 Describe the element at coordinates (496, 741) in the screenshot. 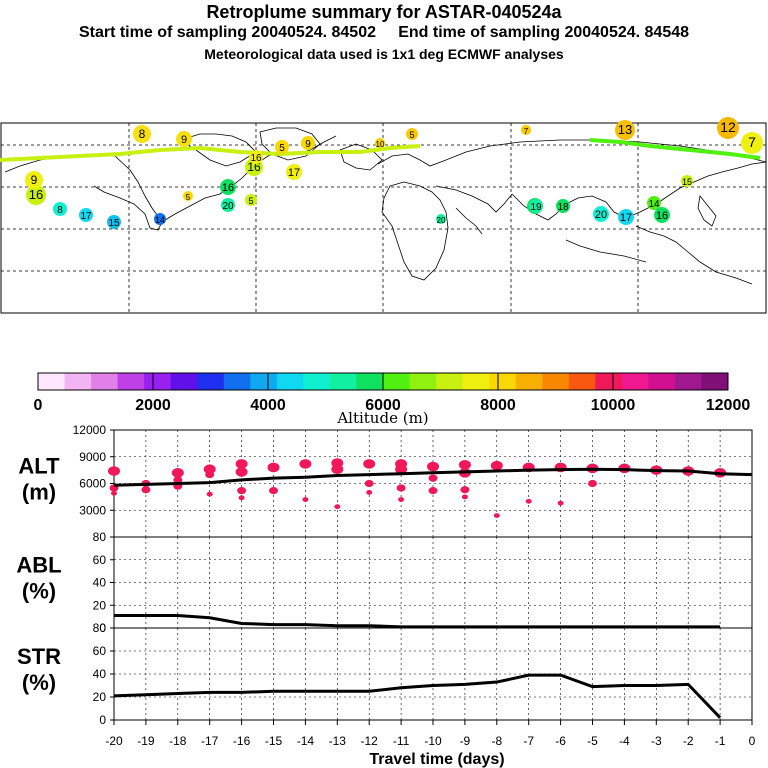

I see `x-tick-label: -8` at that location.